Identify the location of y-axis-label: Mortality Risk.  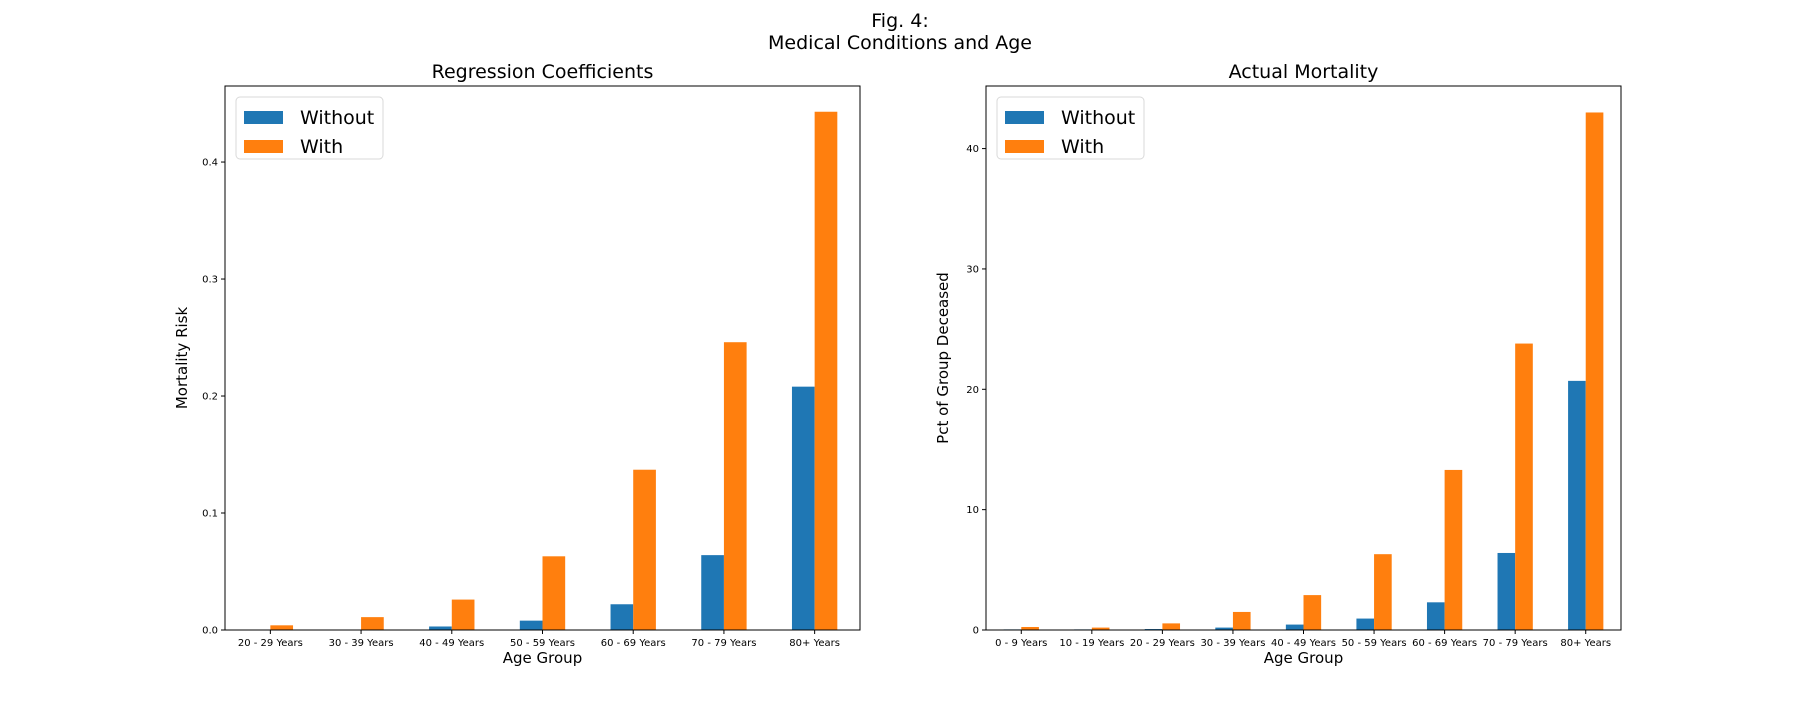
(182, 358).